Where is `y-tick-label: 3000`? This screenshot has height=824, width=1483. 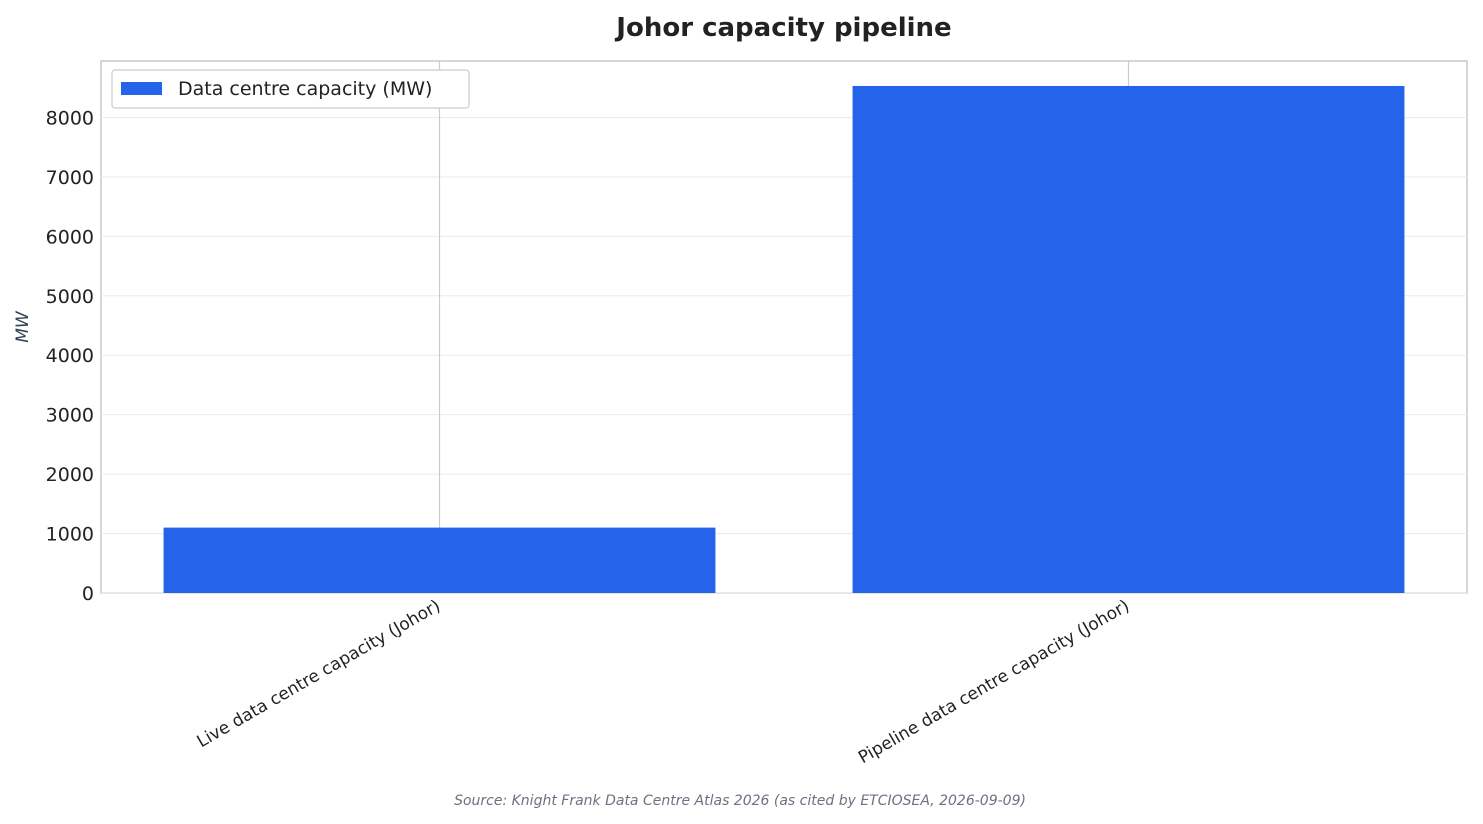 y-tick-label: 3000 is located at coordinates (70, 416).